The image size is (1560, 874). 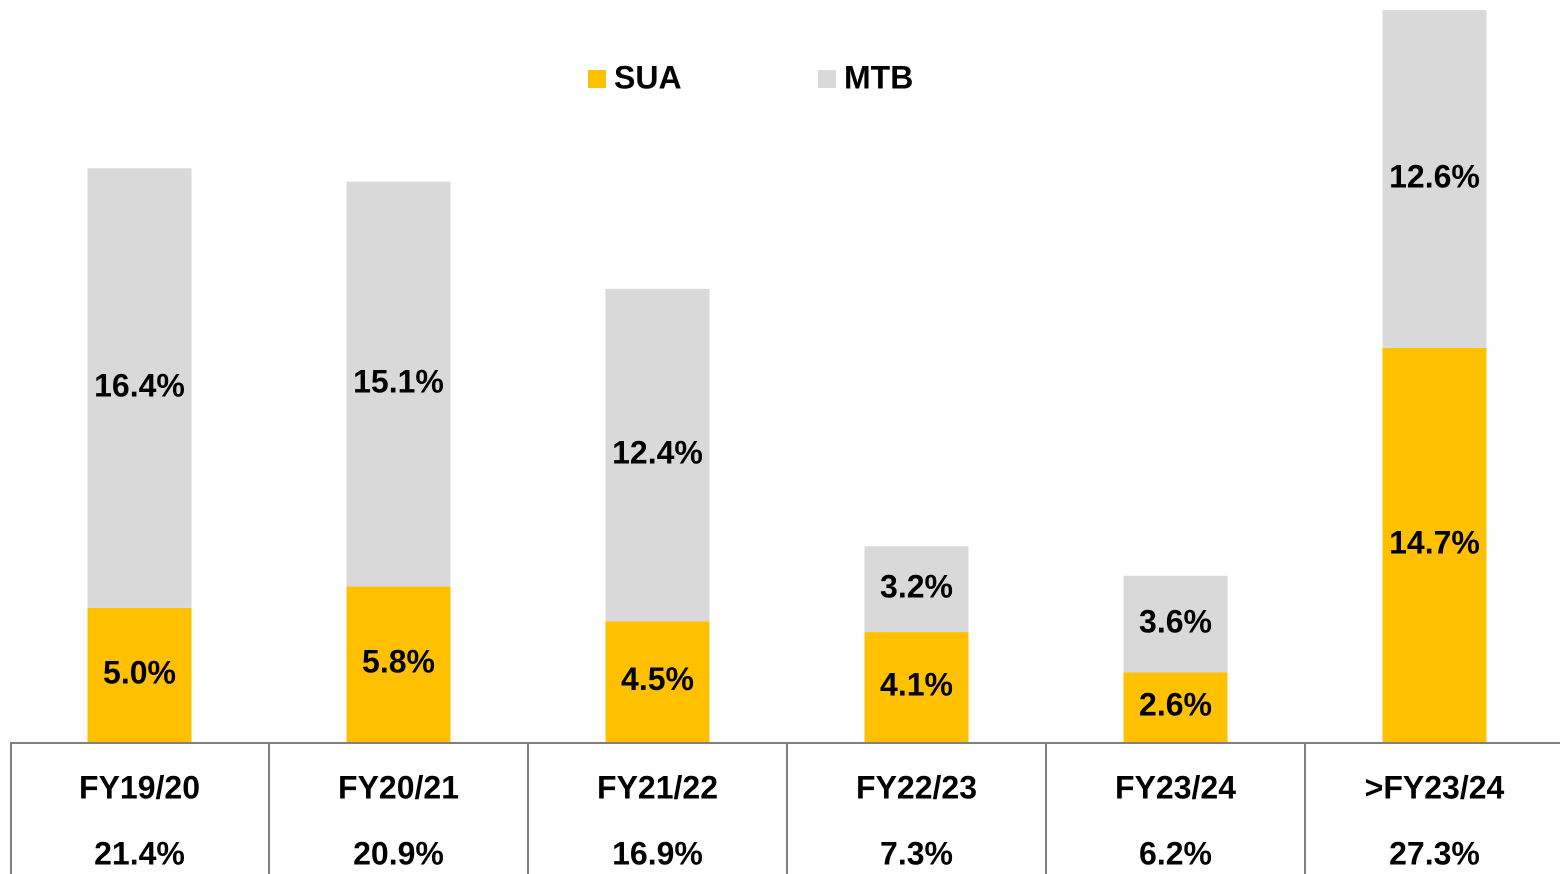 What do you see at coordinates (1175, 853) in the screenshot?
I see `total-label: 6.2%` at bounding box center [1175, 853].